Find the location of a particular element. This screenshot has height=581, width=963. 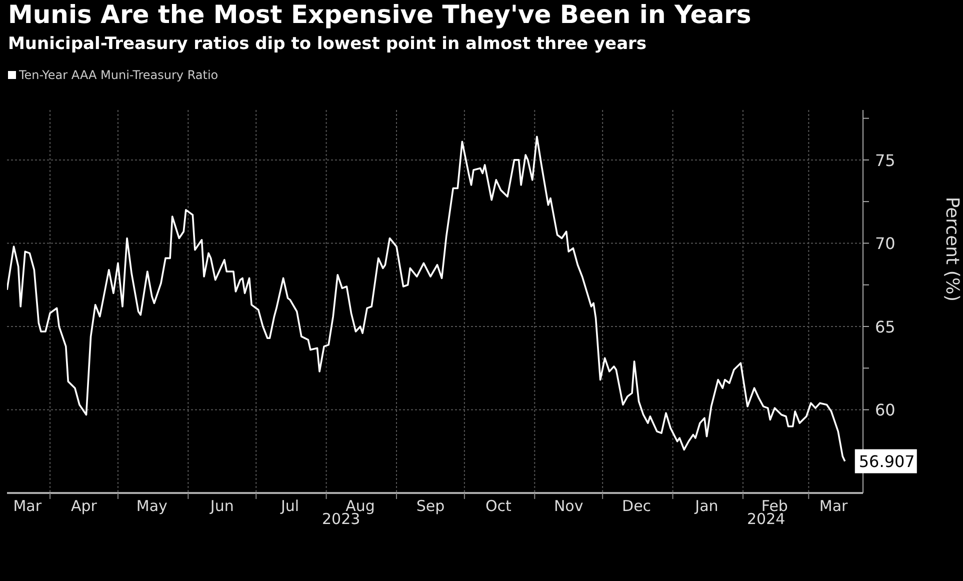

x-tick-label: Jun is located at coordinates (221, 506).